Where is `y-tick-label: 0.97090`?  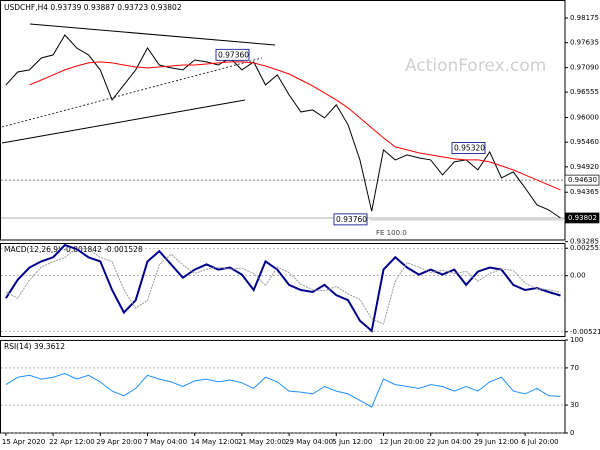
y-tick-label: 0.97090 is located at coordinates (584, 68).